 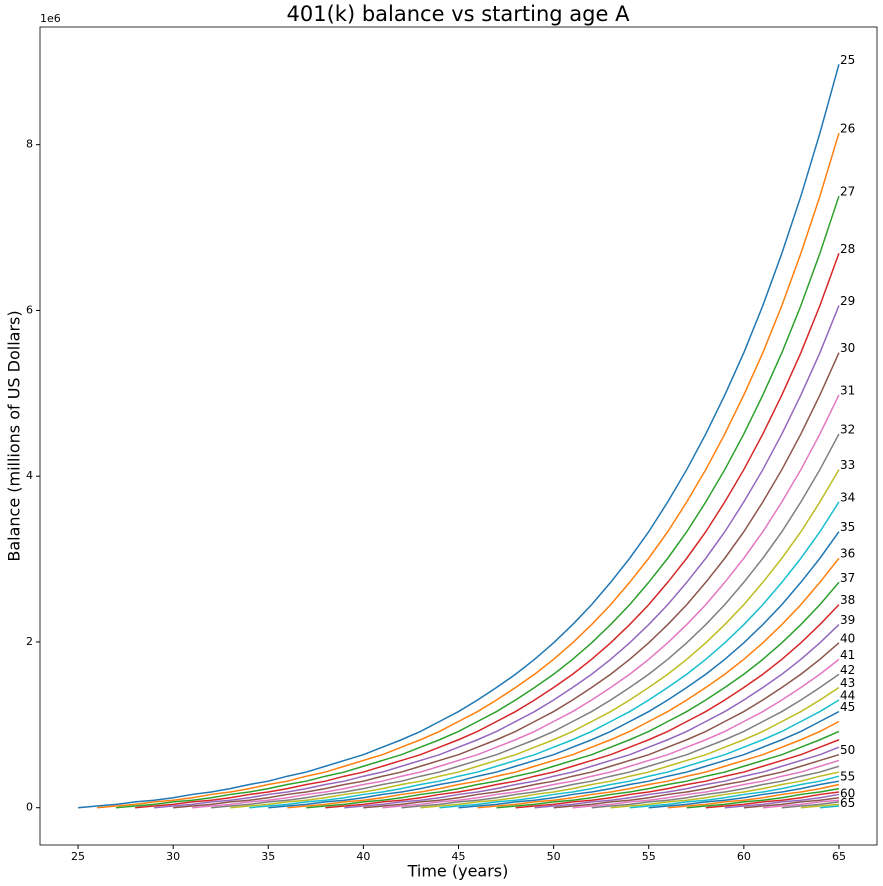 What do you see at coordinates (847, 670) in the screenshot?
I see `line-label: 42` at bounding box center [847, 670].